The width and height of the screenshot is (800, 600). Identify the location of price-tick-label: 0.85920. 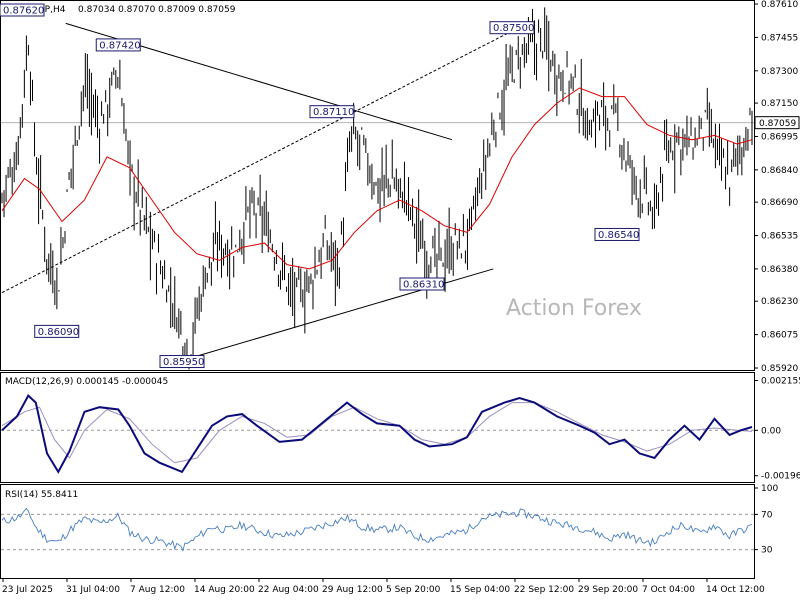
(779, 369).